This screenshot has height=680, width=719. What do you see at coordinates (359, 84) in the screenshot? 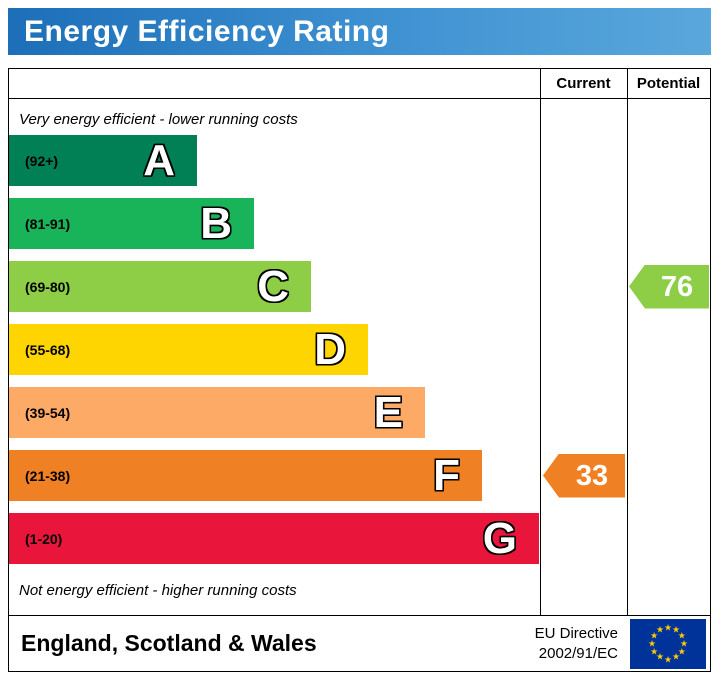
I see `chart-header-row: Current Potential` at bounding box center [359, 84].